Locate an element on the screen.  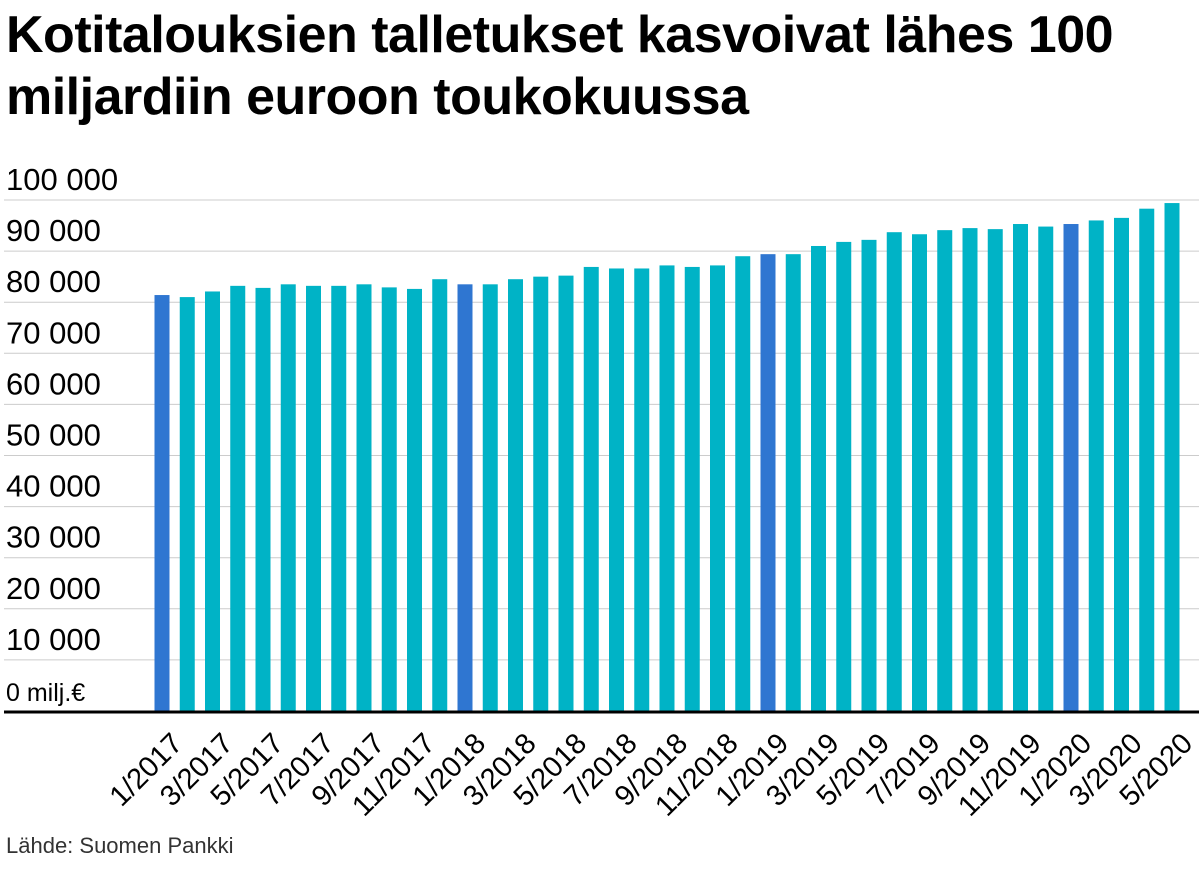
bar-6-2019 is located at coordinates (894, 471).